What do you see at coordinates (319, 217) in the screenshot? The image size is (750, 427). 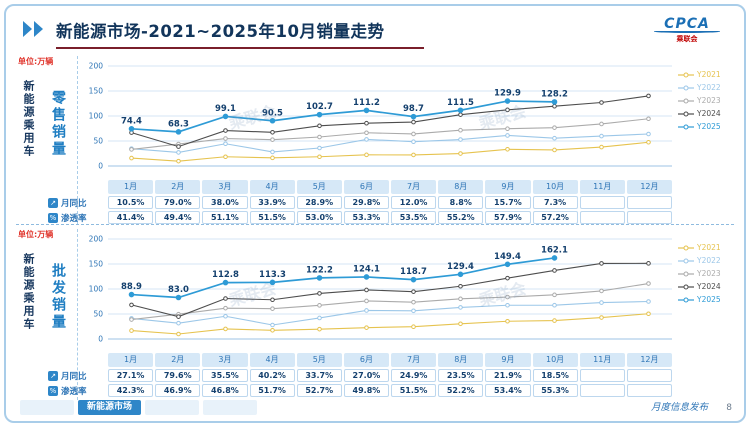 I see `value-cell: 53.0%` at bounding box center [319, 217].